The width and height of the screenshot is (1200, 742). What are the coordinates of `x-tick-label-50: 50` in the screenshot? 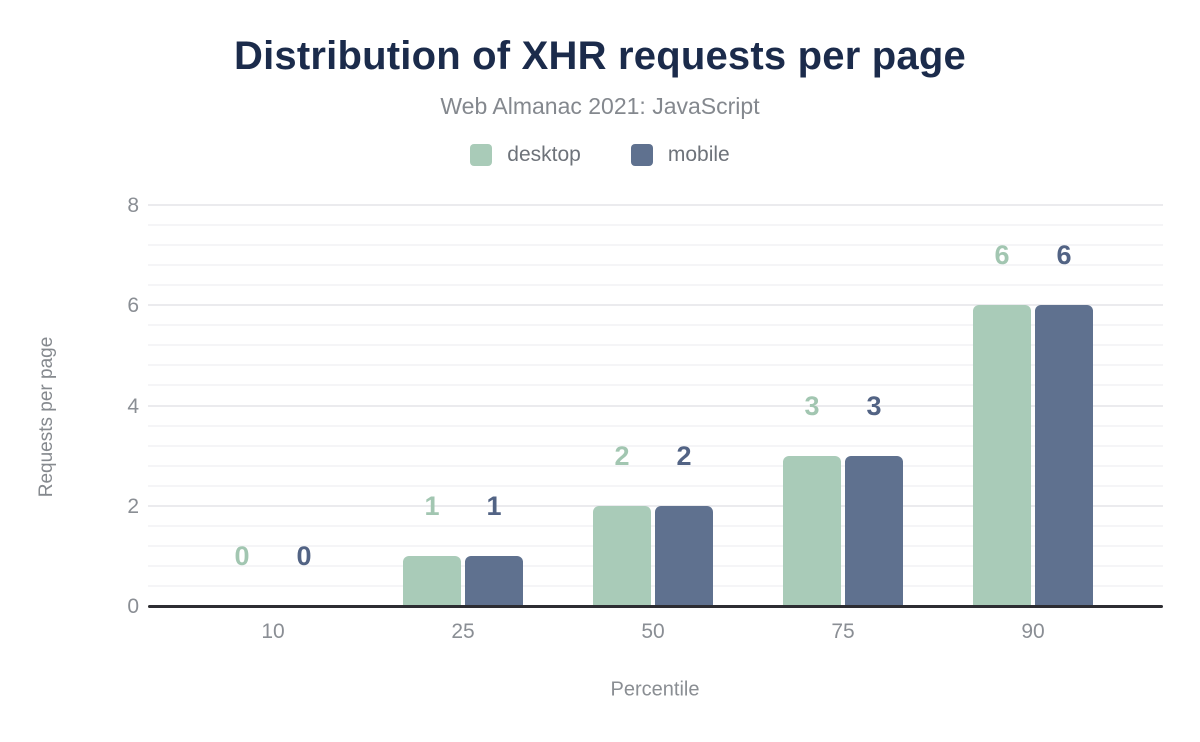 It's located at (653, 631).